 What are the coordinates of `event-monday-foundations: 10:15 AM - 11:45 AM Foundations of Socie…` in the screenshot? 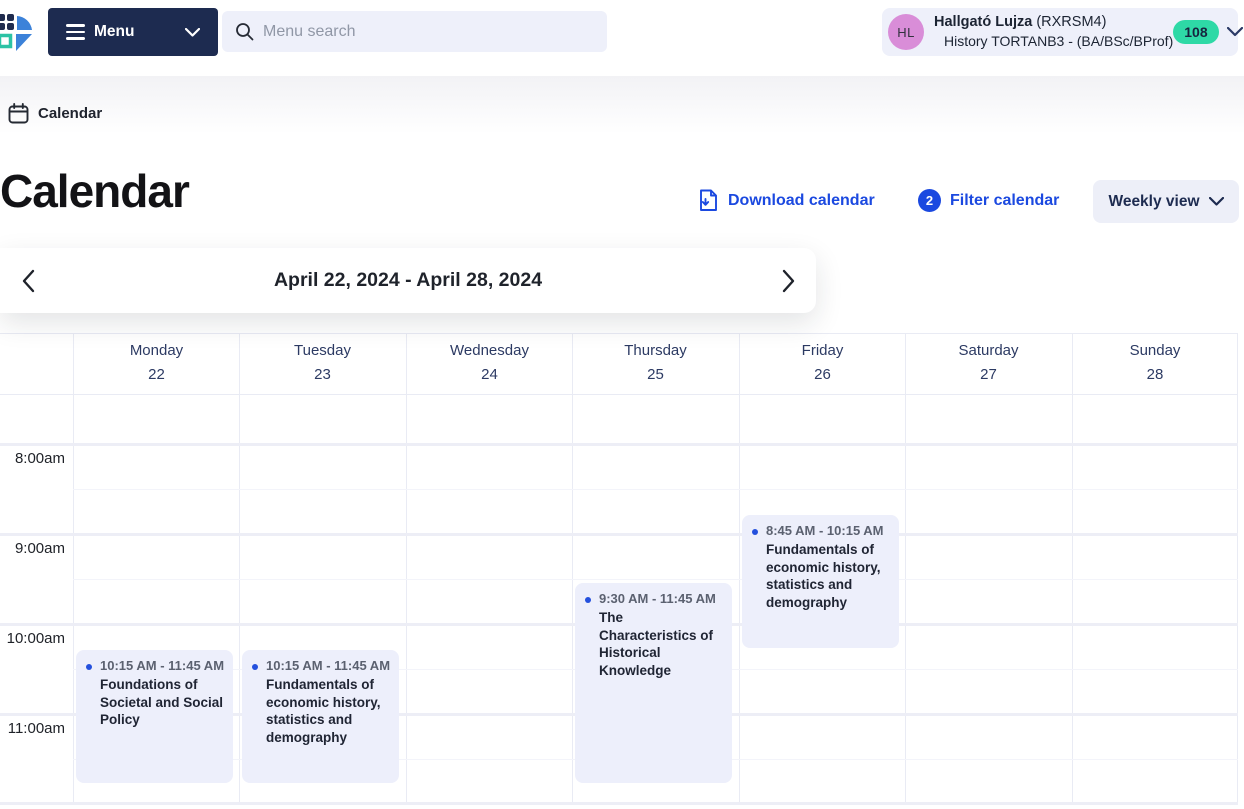 It's located at (154, 716).